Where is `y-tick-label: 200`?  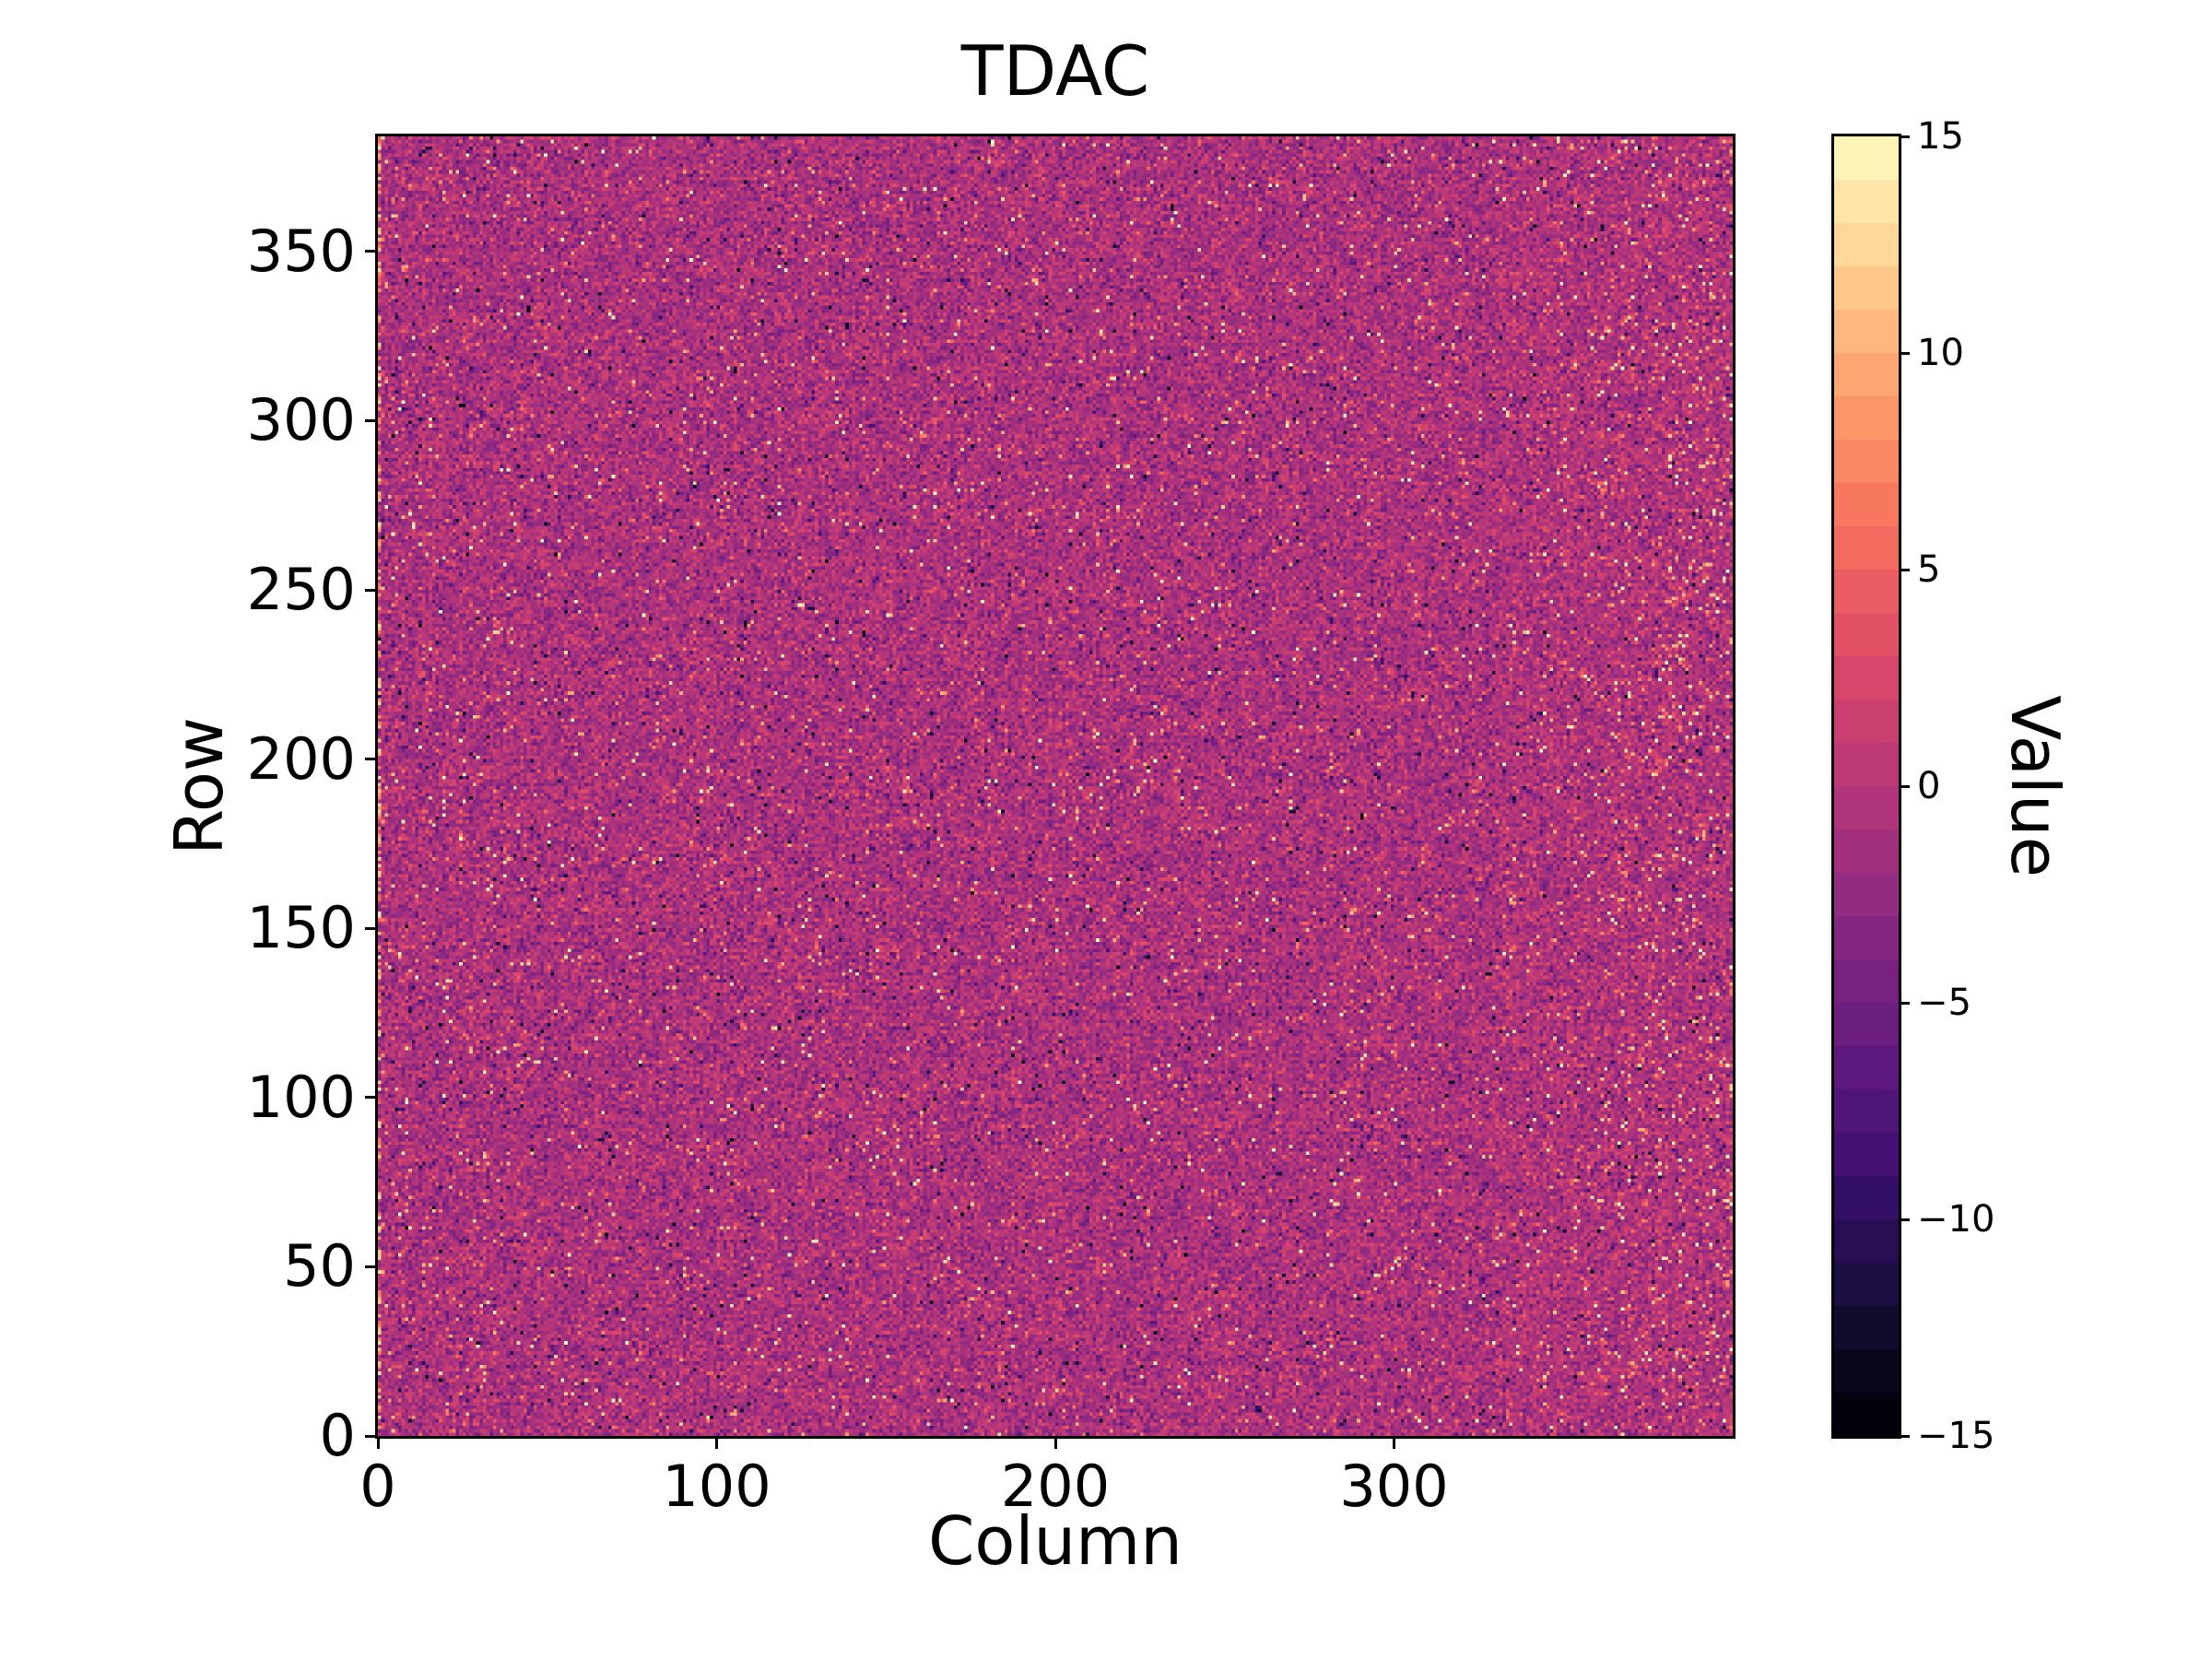 y-tick-label: 200 is located at coordinates (301, 758).